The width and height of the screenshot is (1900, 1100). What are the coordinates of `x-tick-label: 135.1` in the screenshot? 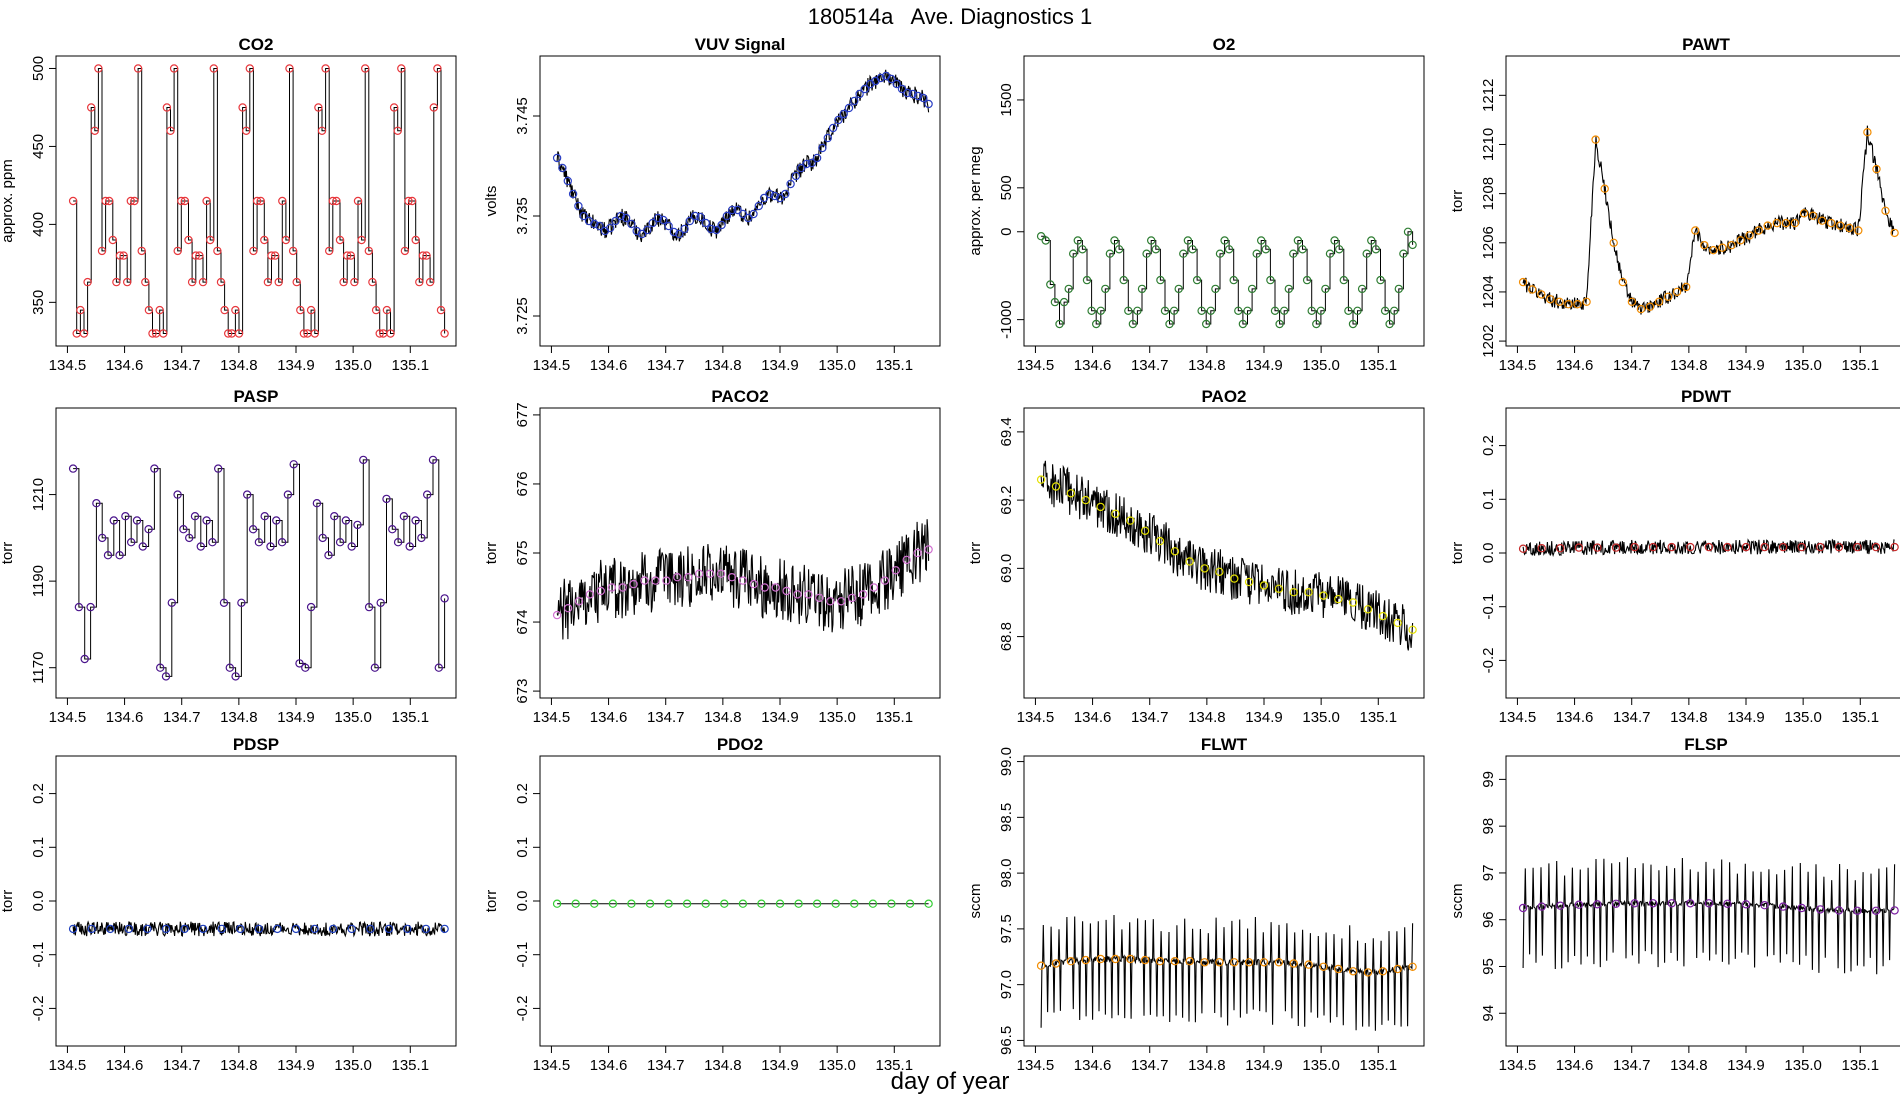 It's located at (1379, 717).